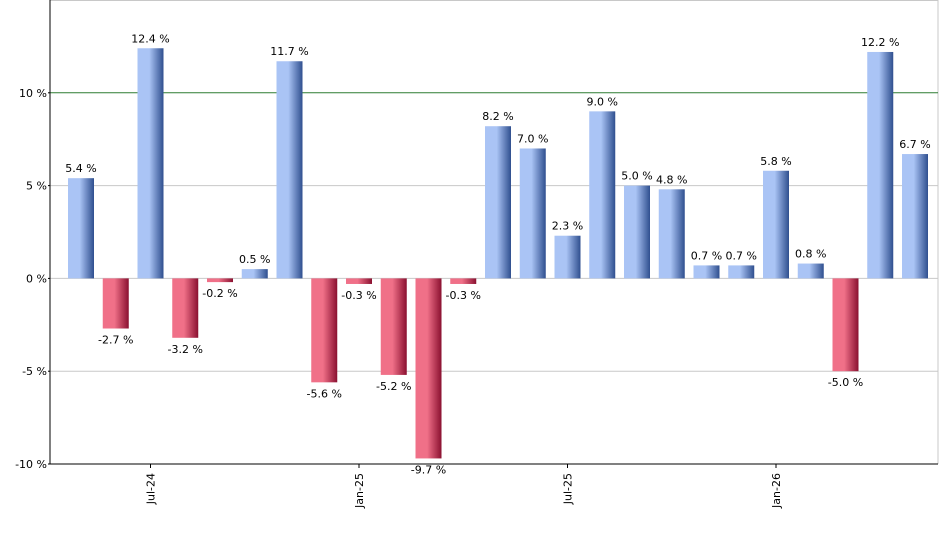 This screenshot has width=940, height=554. Describe the element at coordinates (80, 168) in the screenshot. I see `data-label: 5.4 %` at that location.